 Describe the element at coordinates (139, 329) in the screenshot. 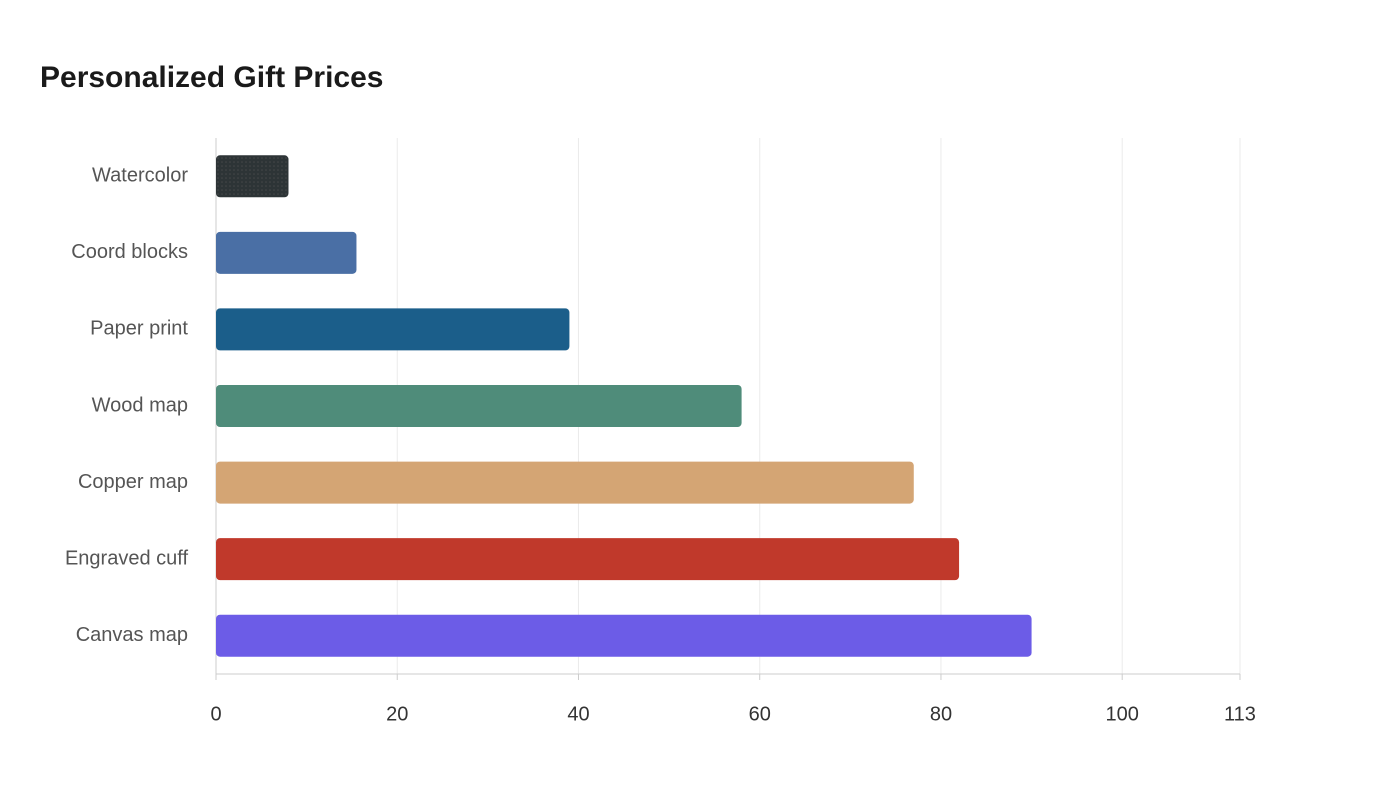

I see `y-tick-label: Paper print` at that location.